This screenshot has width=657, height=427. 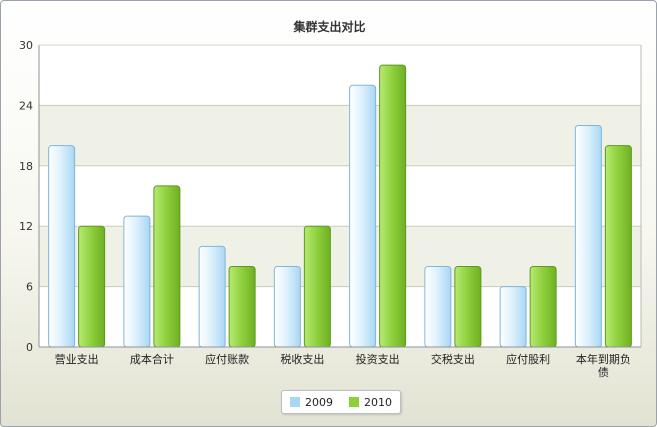 What do you see at coordinates (26, 105) in the screenshot?
I see `y-tick-label: 24` at bounding box center [26, 105].